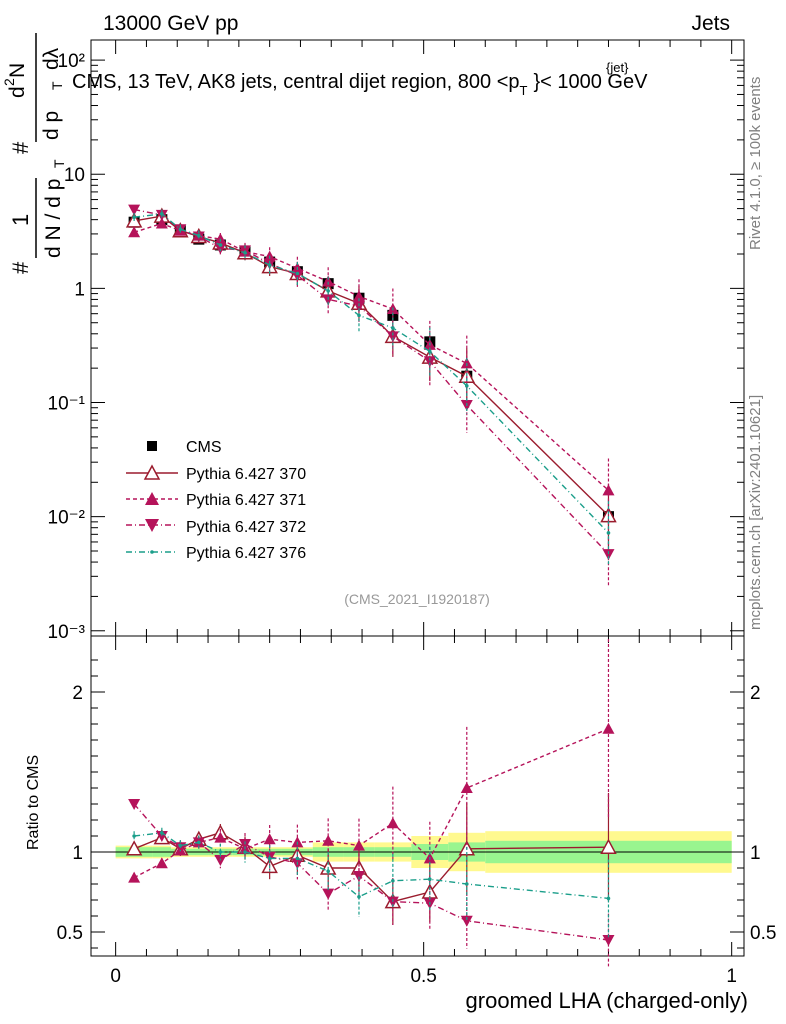 The image size is (786, 1024). I want to click on ylabel-n: N, so click(17, 70).